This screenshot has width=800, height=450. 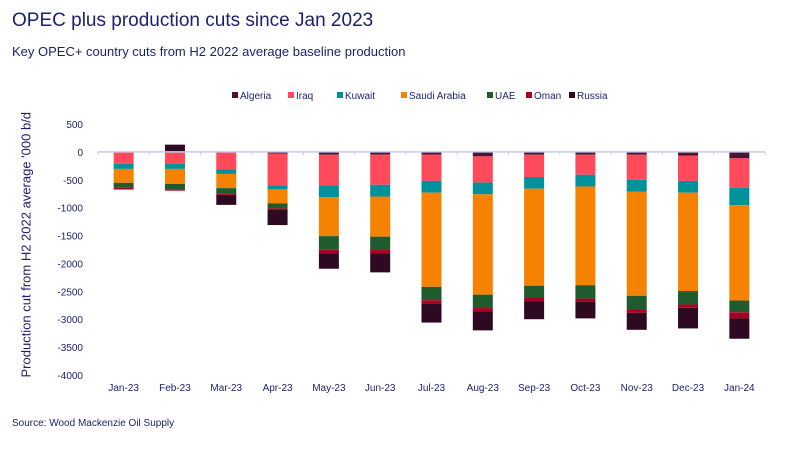 I want to click on legend-swatch-iraq, so click(x=291, y=95).